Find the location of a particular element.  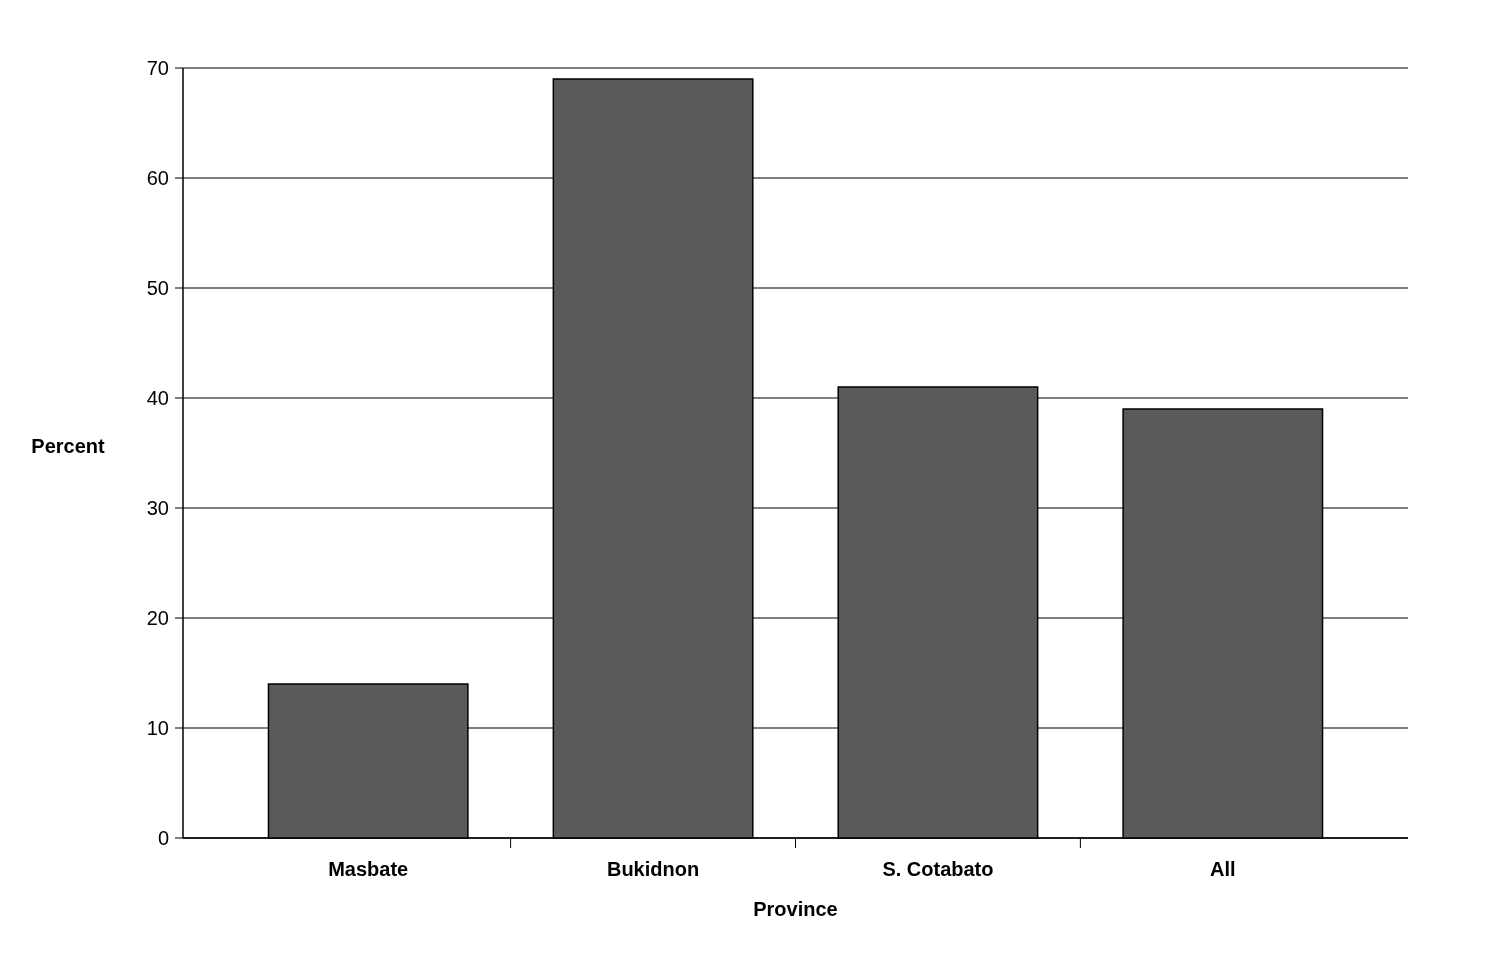

y-tick-label: 0 is located at coordinates (163, 838).